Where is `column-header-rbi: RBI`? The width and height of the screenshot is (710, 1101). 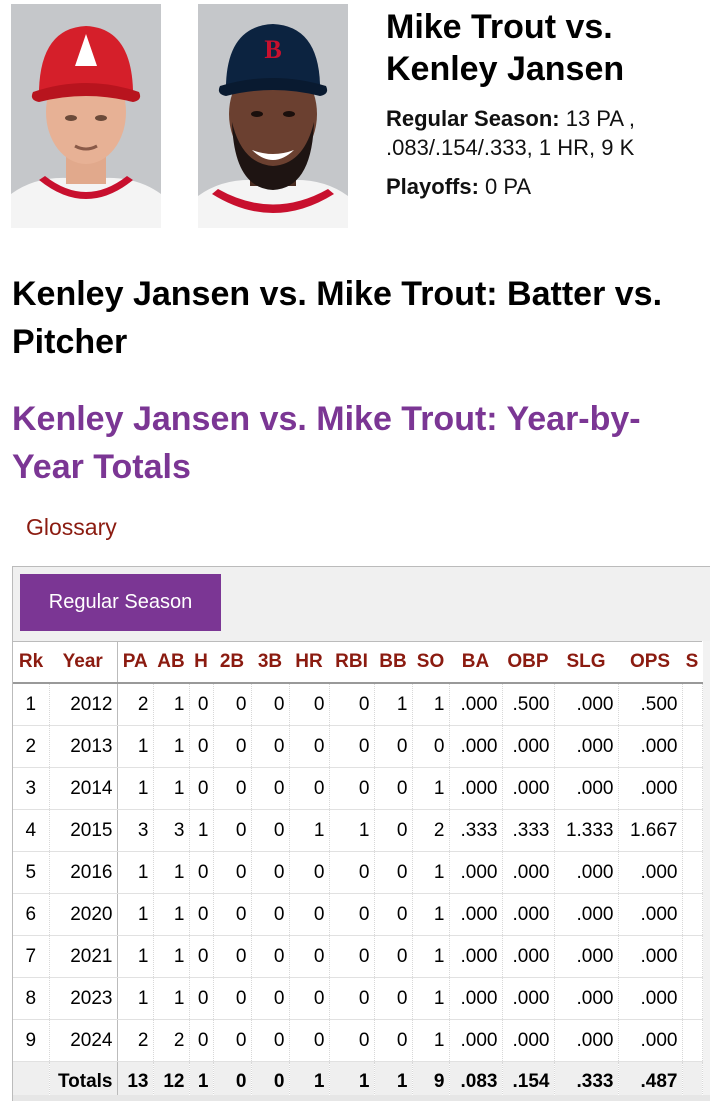
column-header-rbi: RBI is located at coordinates (351, 663).